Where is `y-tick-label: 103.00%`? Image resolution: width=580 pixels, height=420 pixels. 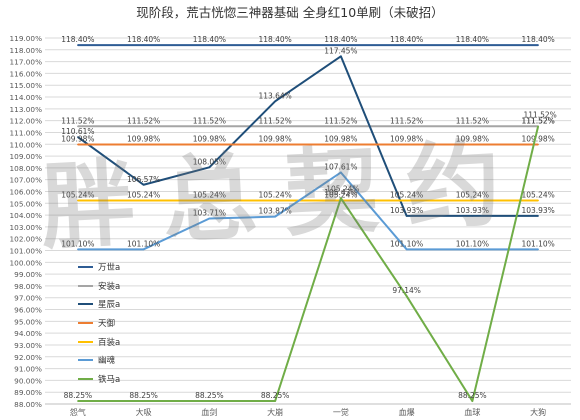
y-tick-label: 103.00% is located at coordinates (26, 227).